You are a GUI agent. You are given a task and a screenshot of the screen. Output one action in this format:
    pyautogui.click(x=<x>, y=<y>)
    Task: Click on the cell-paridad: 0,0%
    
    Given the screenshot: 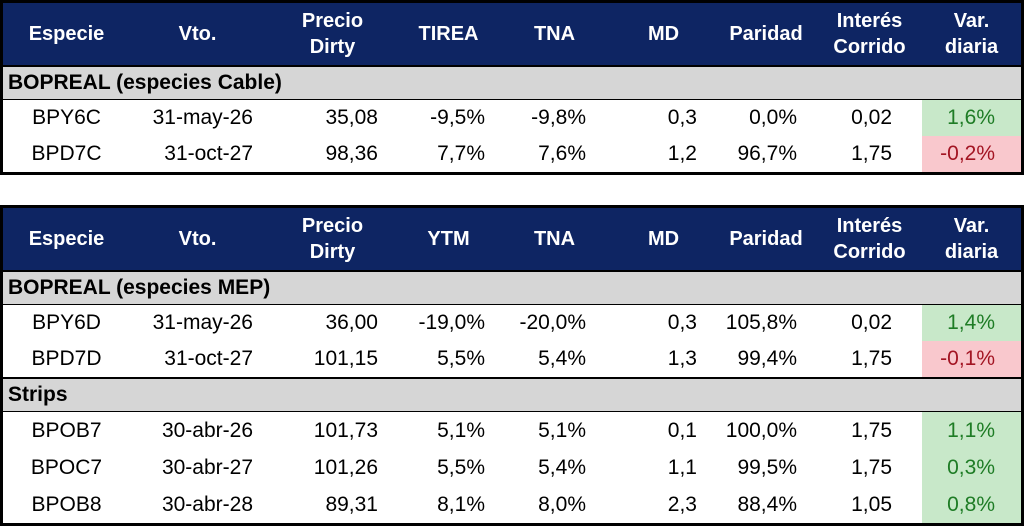 What is the action you would take?
    pyautogui.click(x=773, y=117)
    